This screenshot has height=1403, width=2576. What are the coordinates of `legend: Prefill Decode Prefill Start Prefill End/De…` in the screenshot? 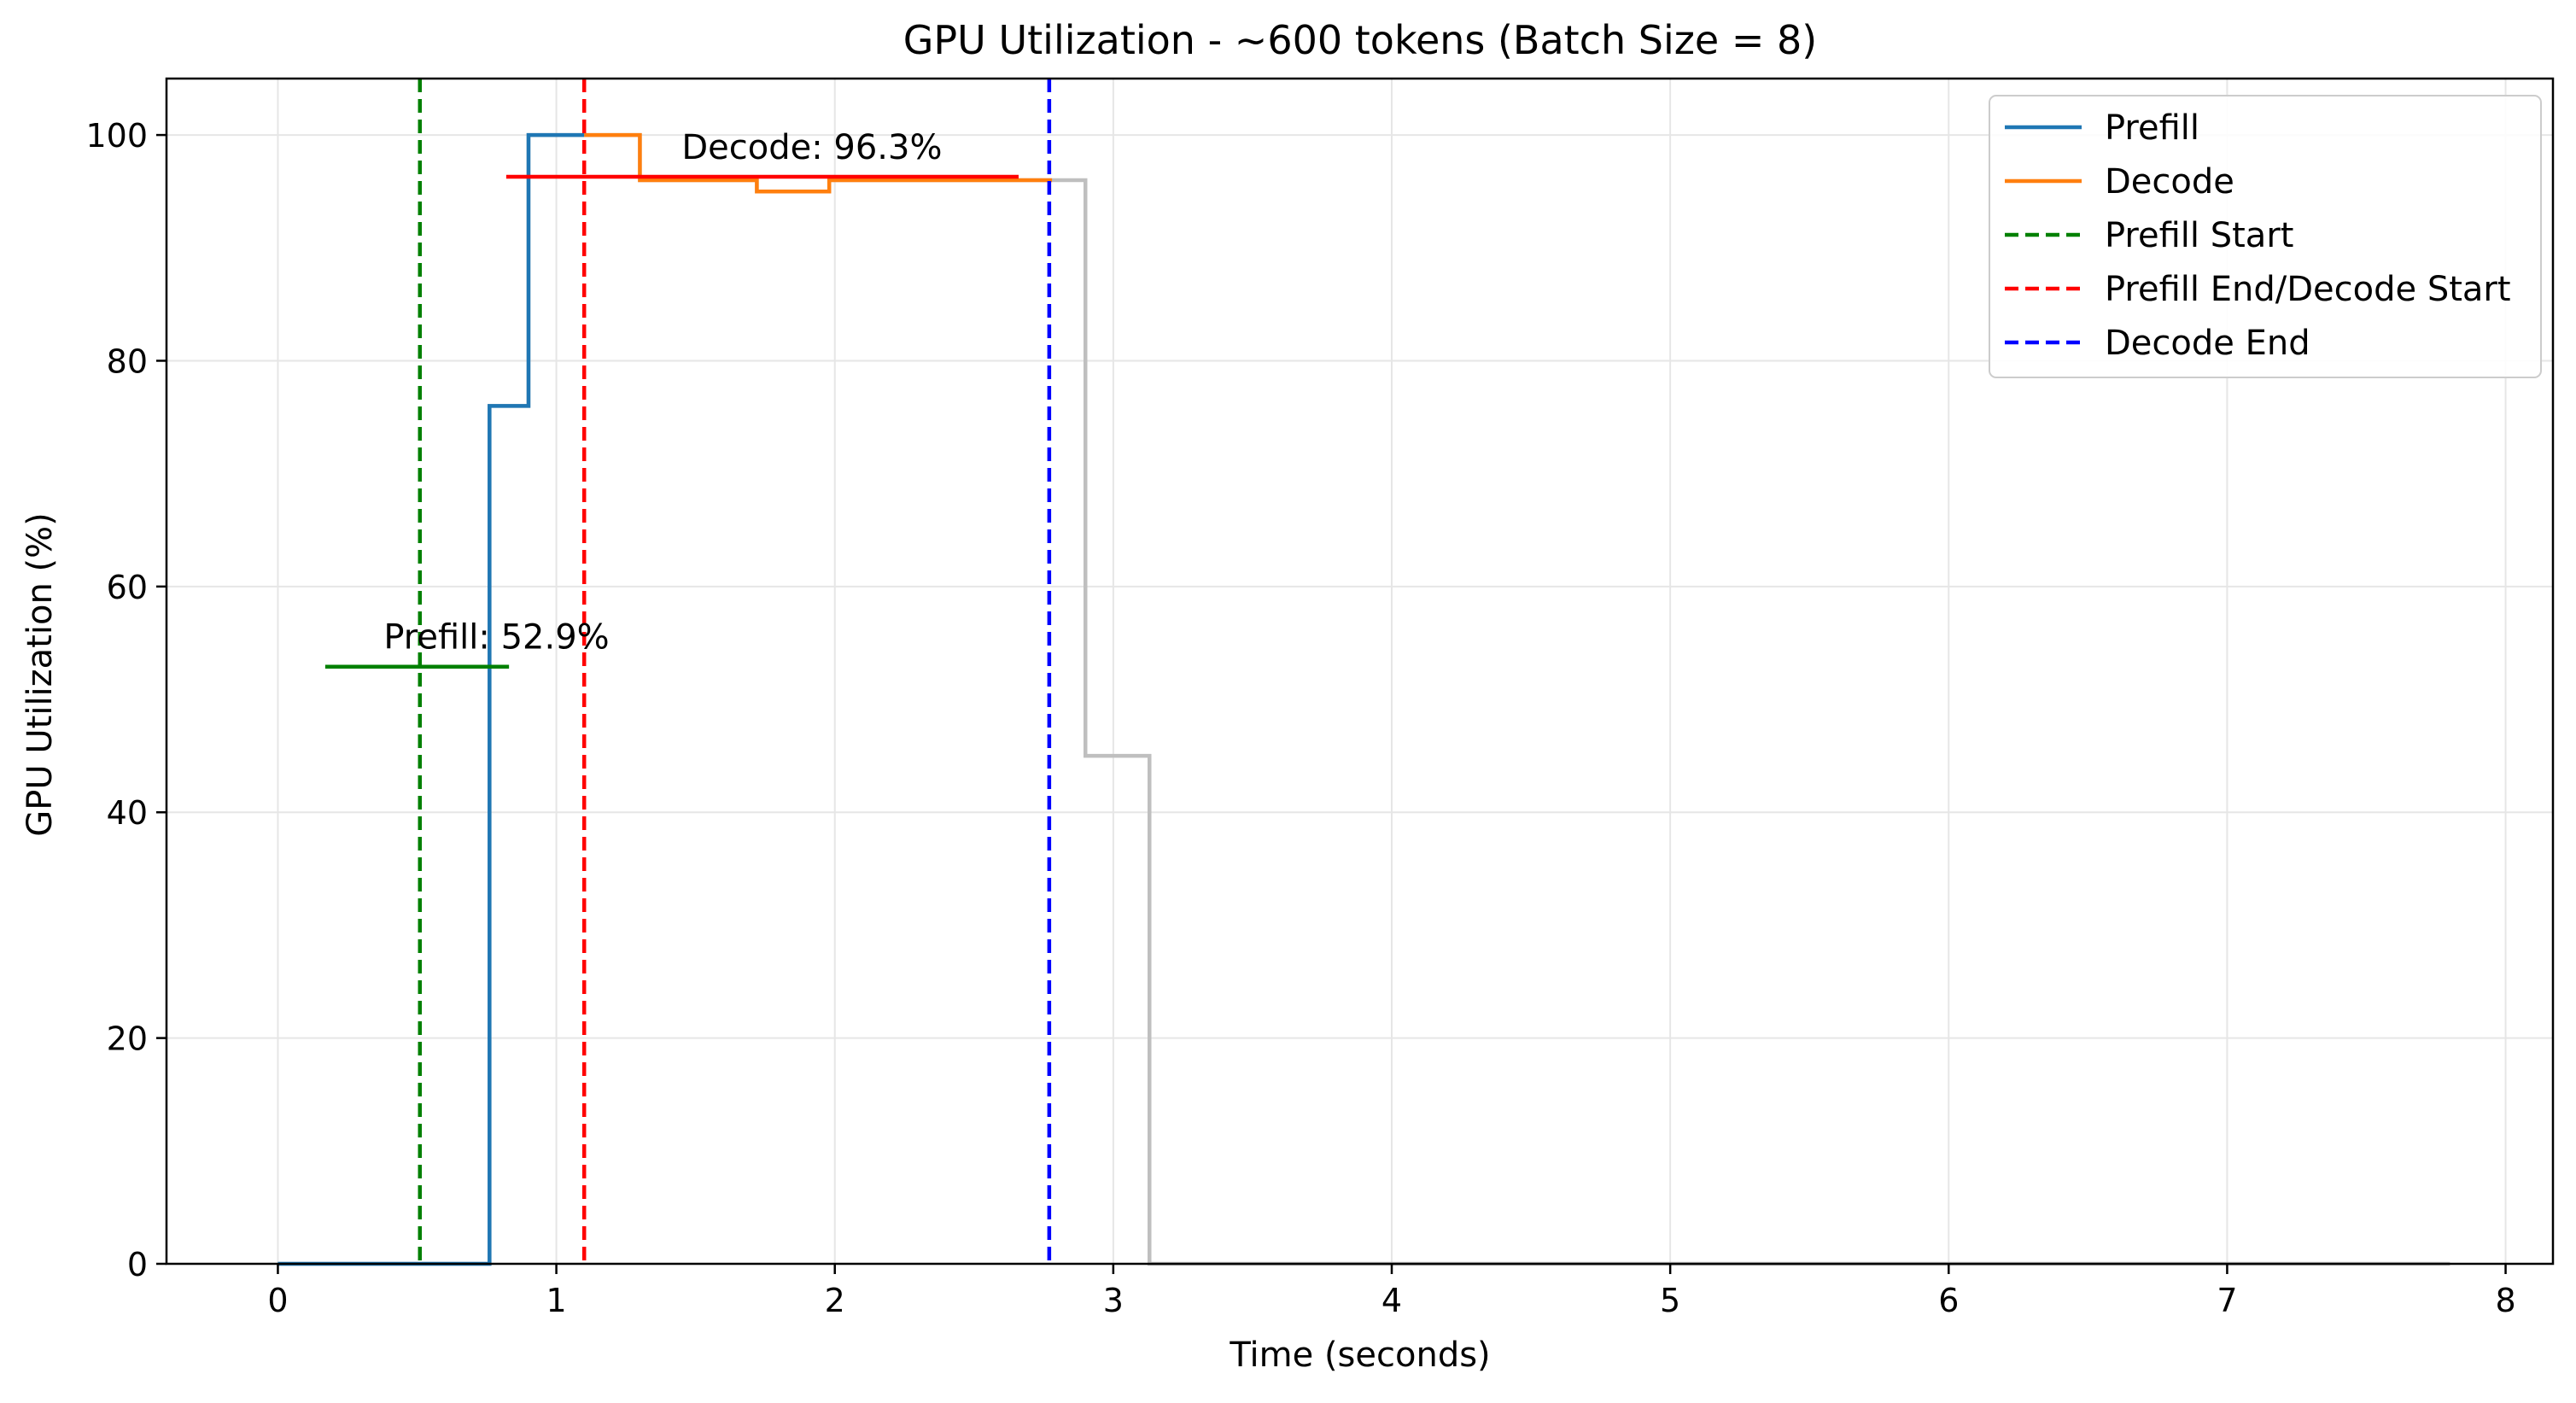 It's located at (2265, 236).